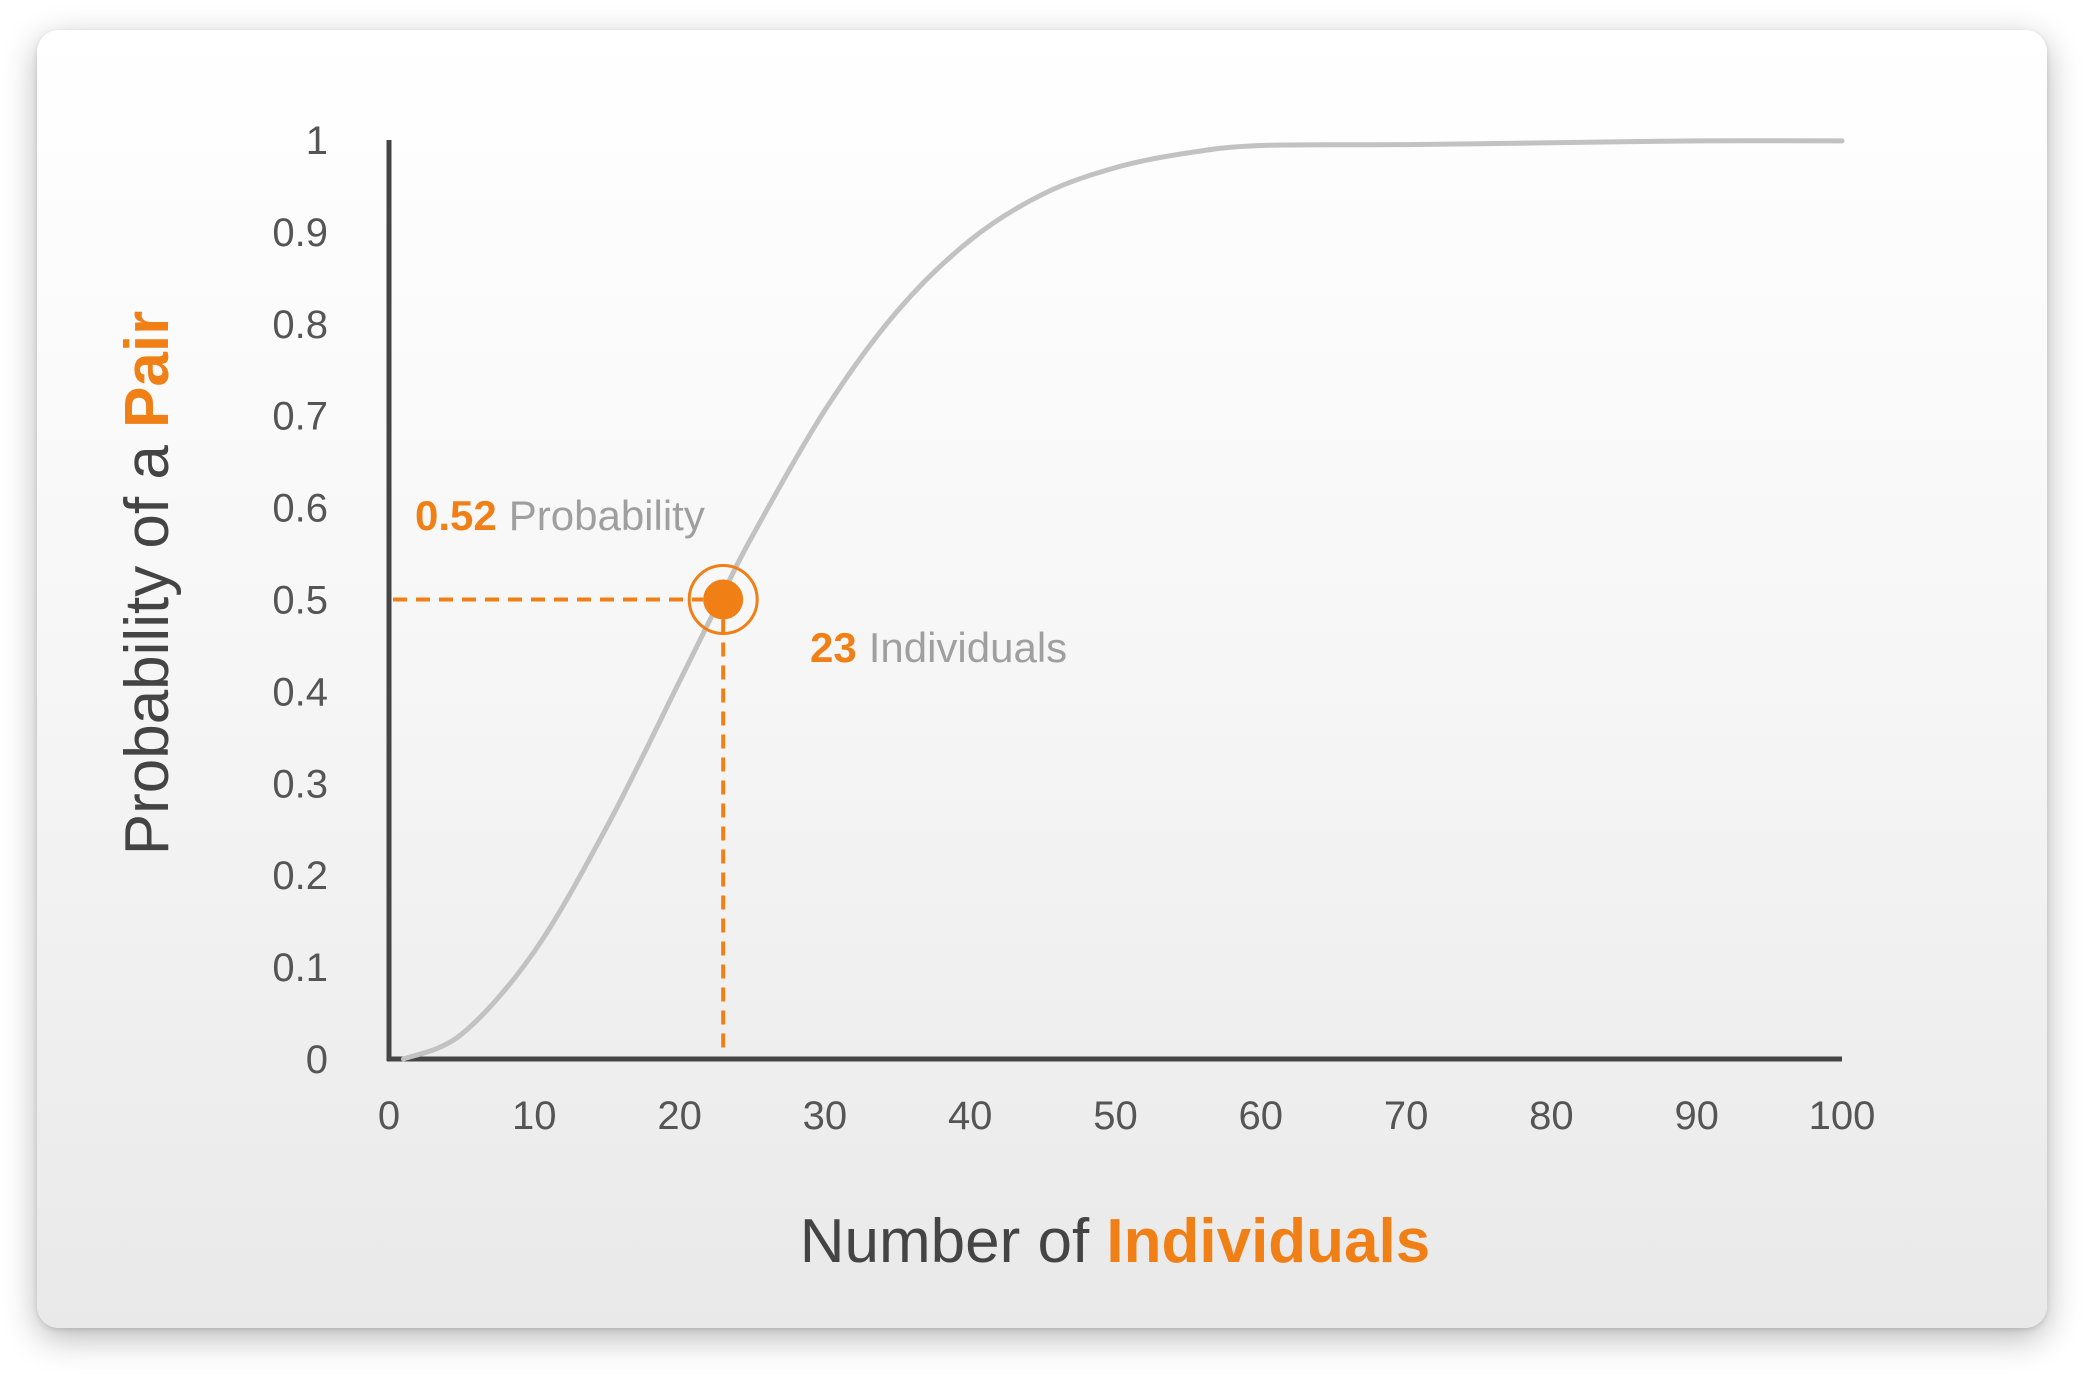 The image size is (2094, 1383). I want to click on x-tick-label: 30, so click(825, 1116).